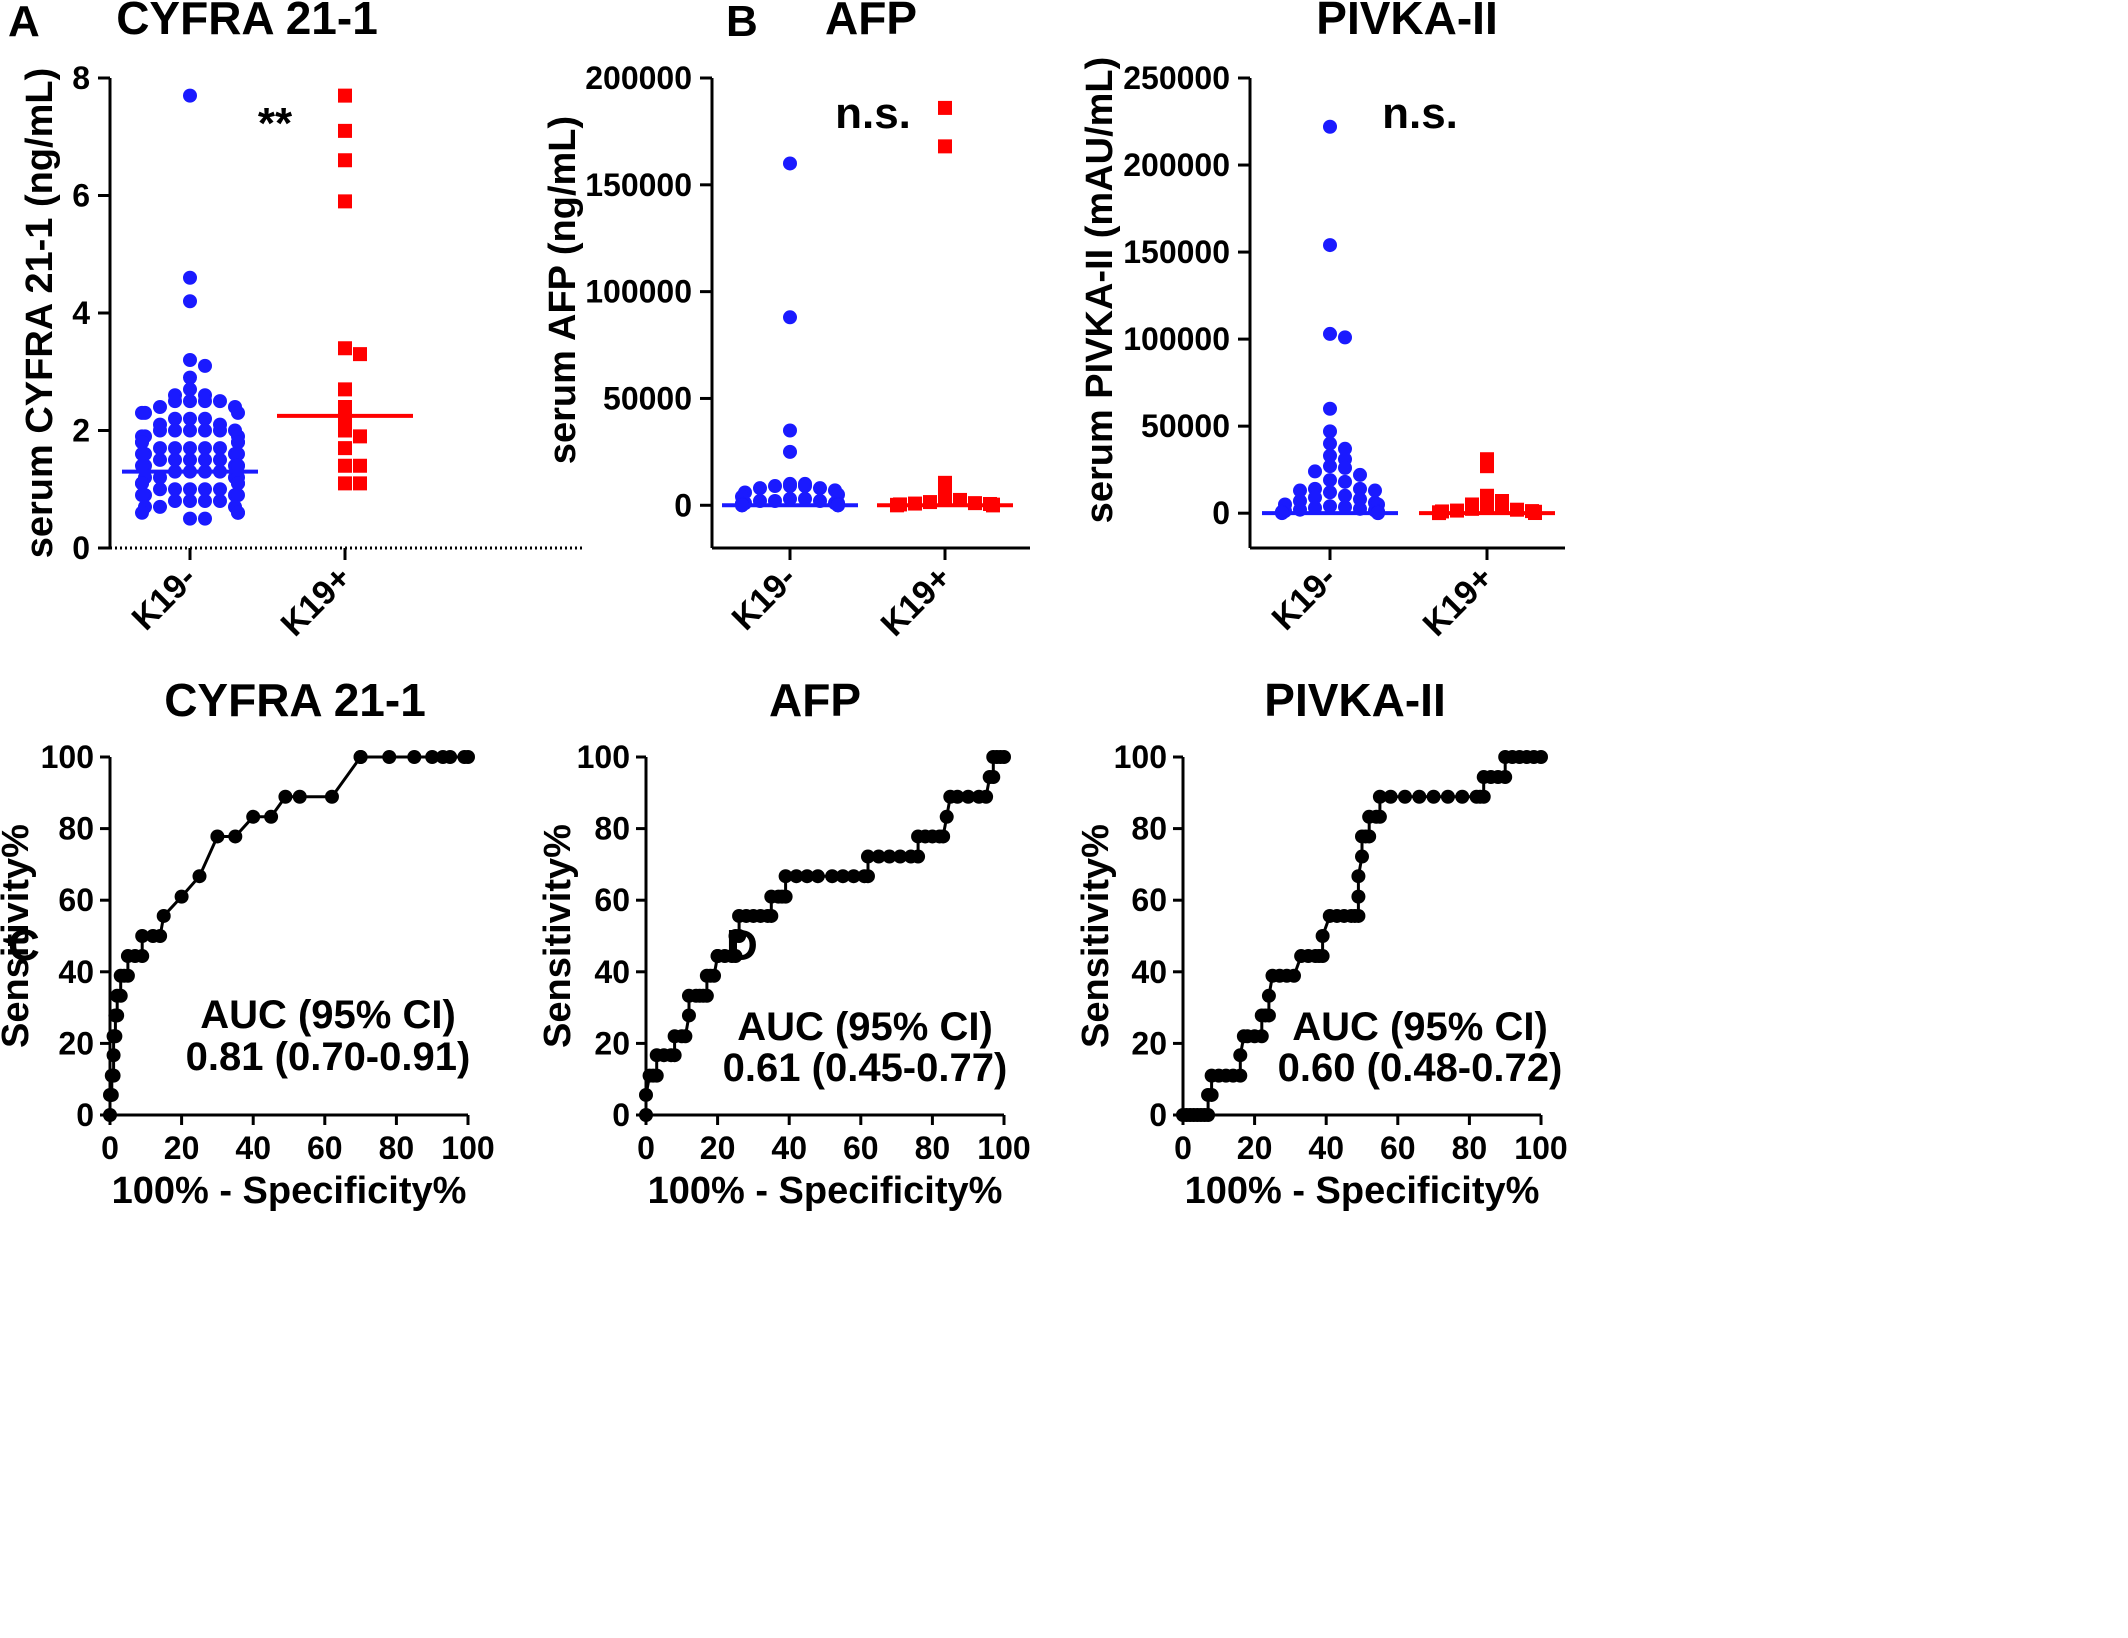 This screenshot has height=1638, width=2128. Describe the element at coordinates (1420, 1068) in the screenshot. I see `auc-value: 0.60 (0.48-0.72)` at that location.